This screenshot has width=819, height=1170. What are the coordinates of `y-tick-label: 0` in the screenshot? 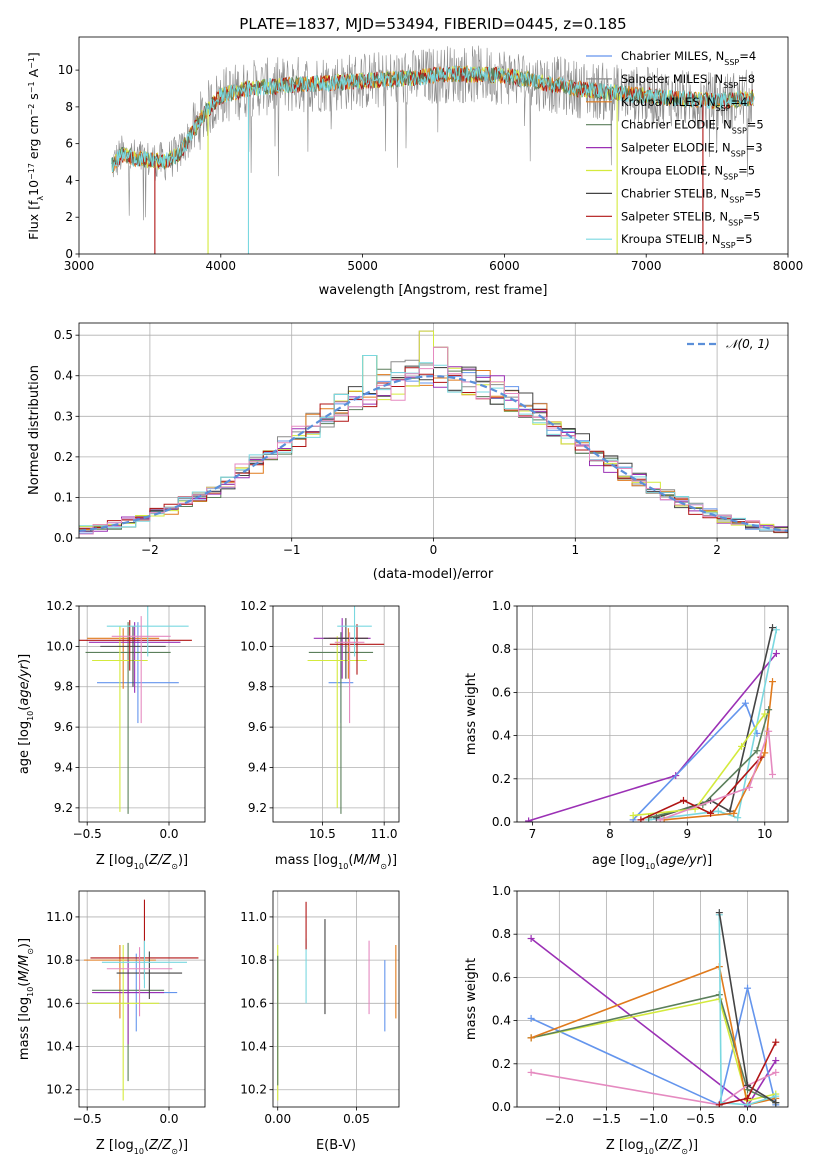 It's located at (69, 254).